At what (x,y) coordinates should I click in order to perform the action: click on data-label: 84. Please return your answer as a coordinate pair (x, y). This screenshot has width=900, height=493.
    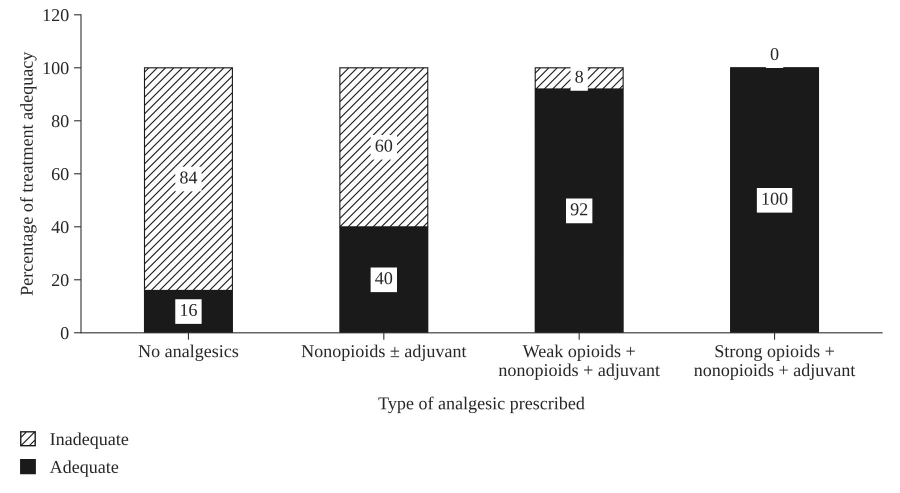
    Looking at the image, I should click on (189, 177).